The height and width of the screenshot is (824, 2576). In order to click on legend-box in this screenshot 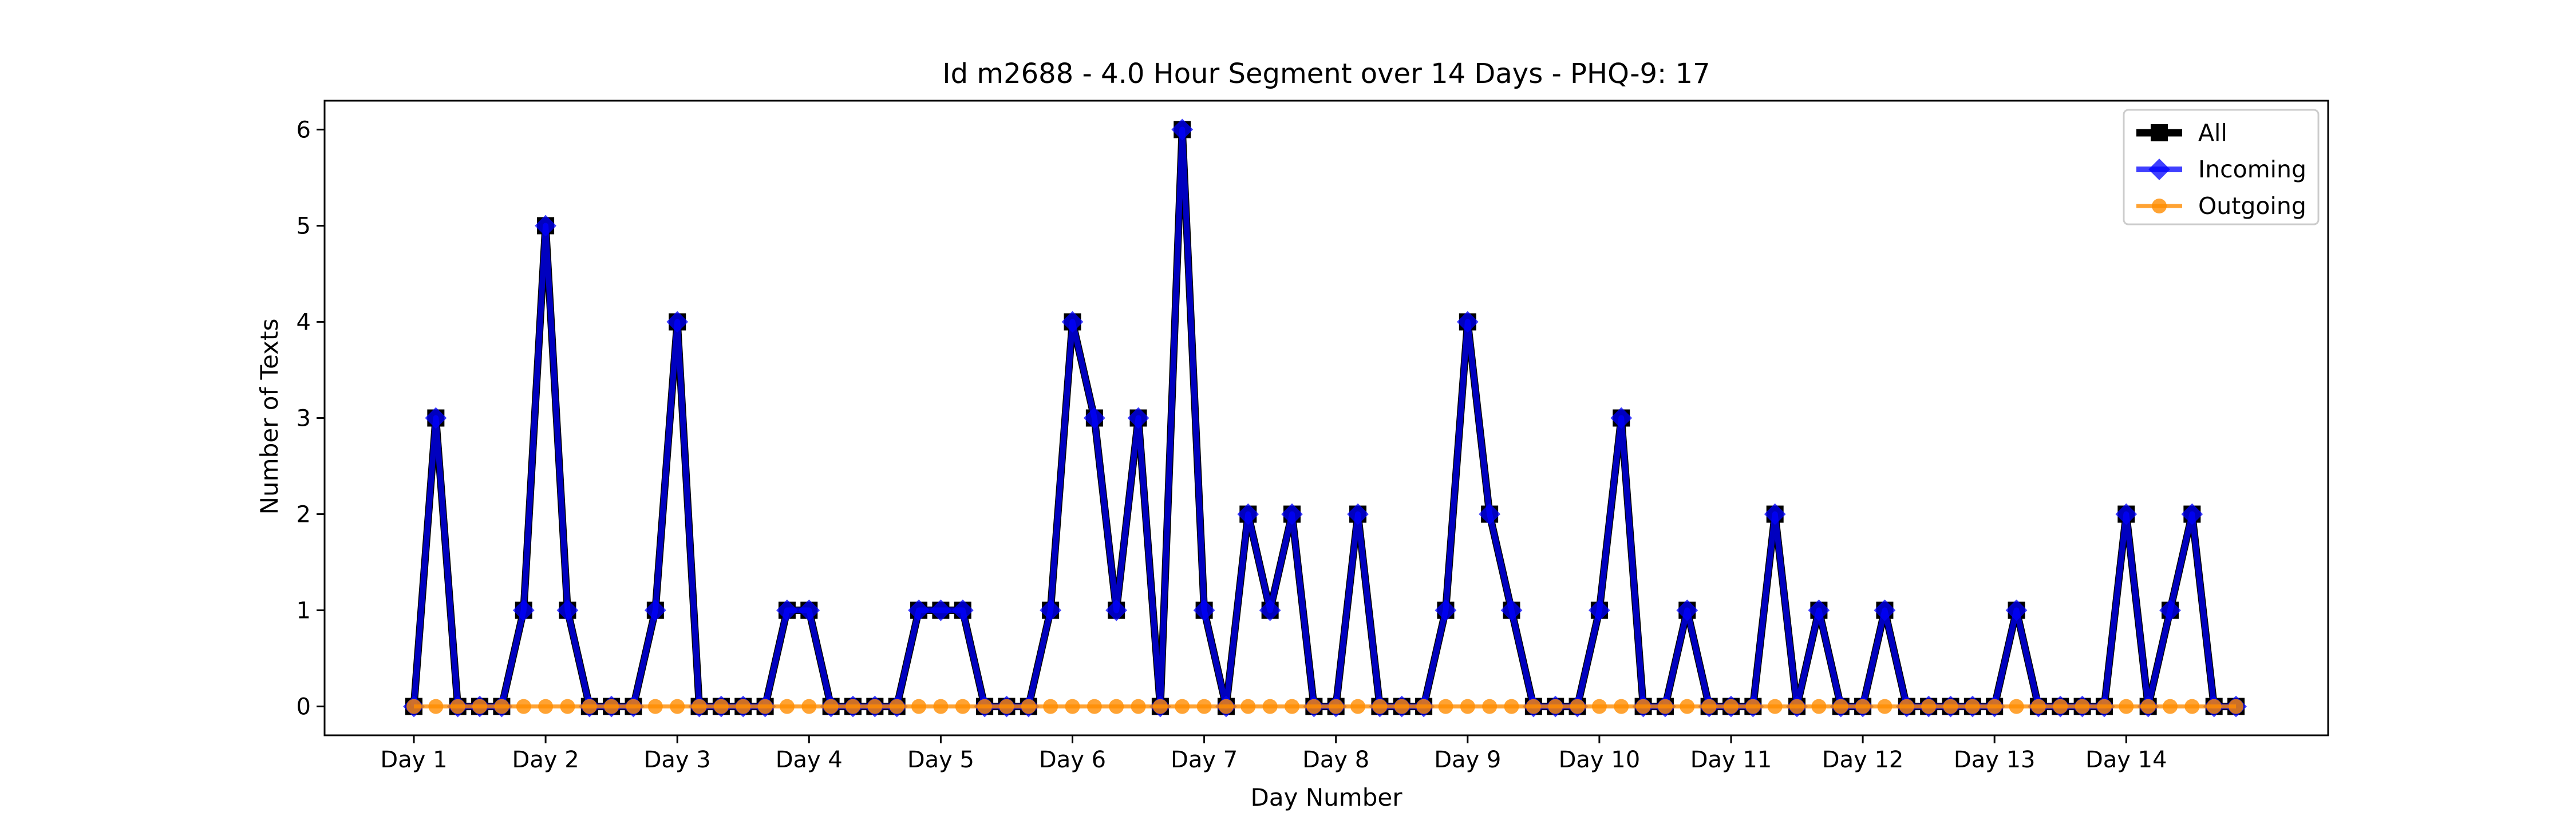, I will do `click(2221, 167)`.